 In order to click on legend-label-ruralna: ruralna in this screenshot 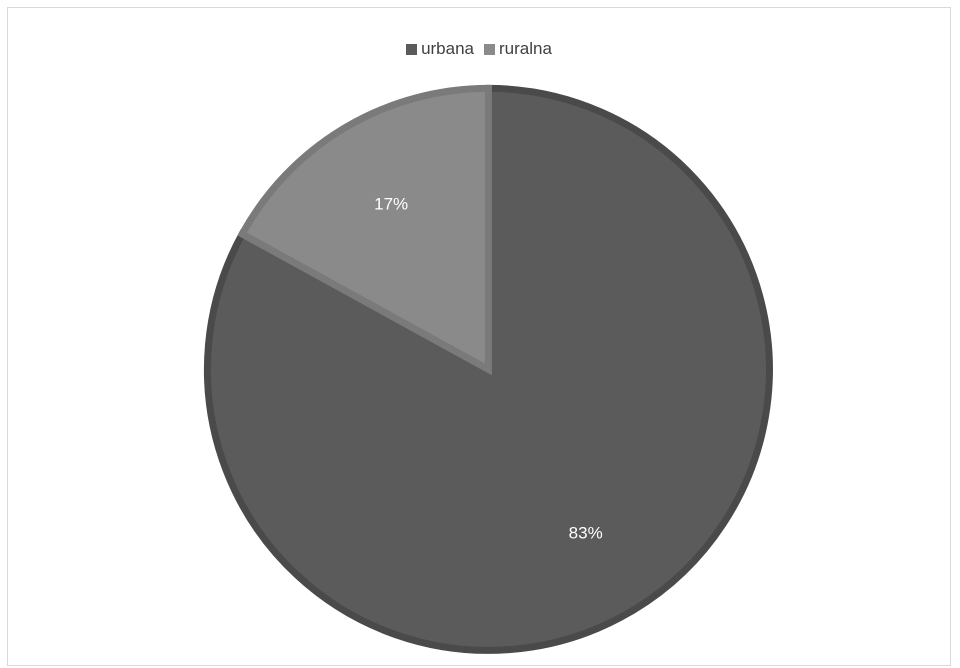, I will do `click(525, 48)`.